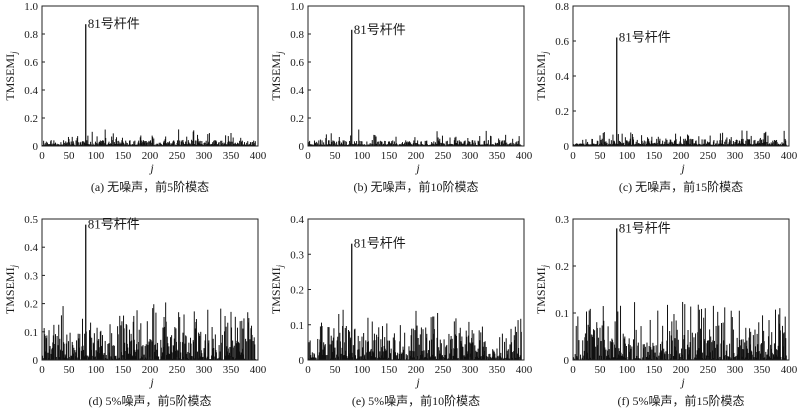  What do you see at coordinates (681, 186) in the screenshot?
I see `panel-caption: (c) 无噪声，前15阶模态` at bounding box center [681, 186].